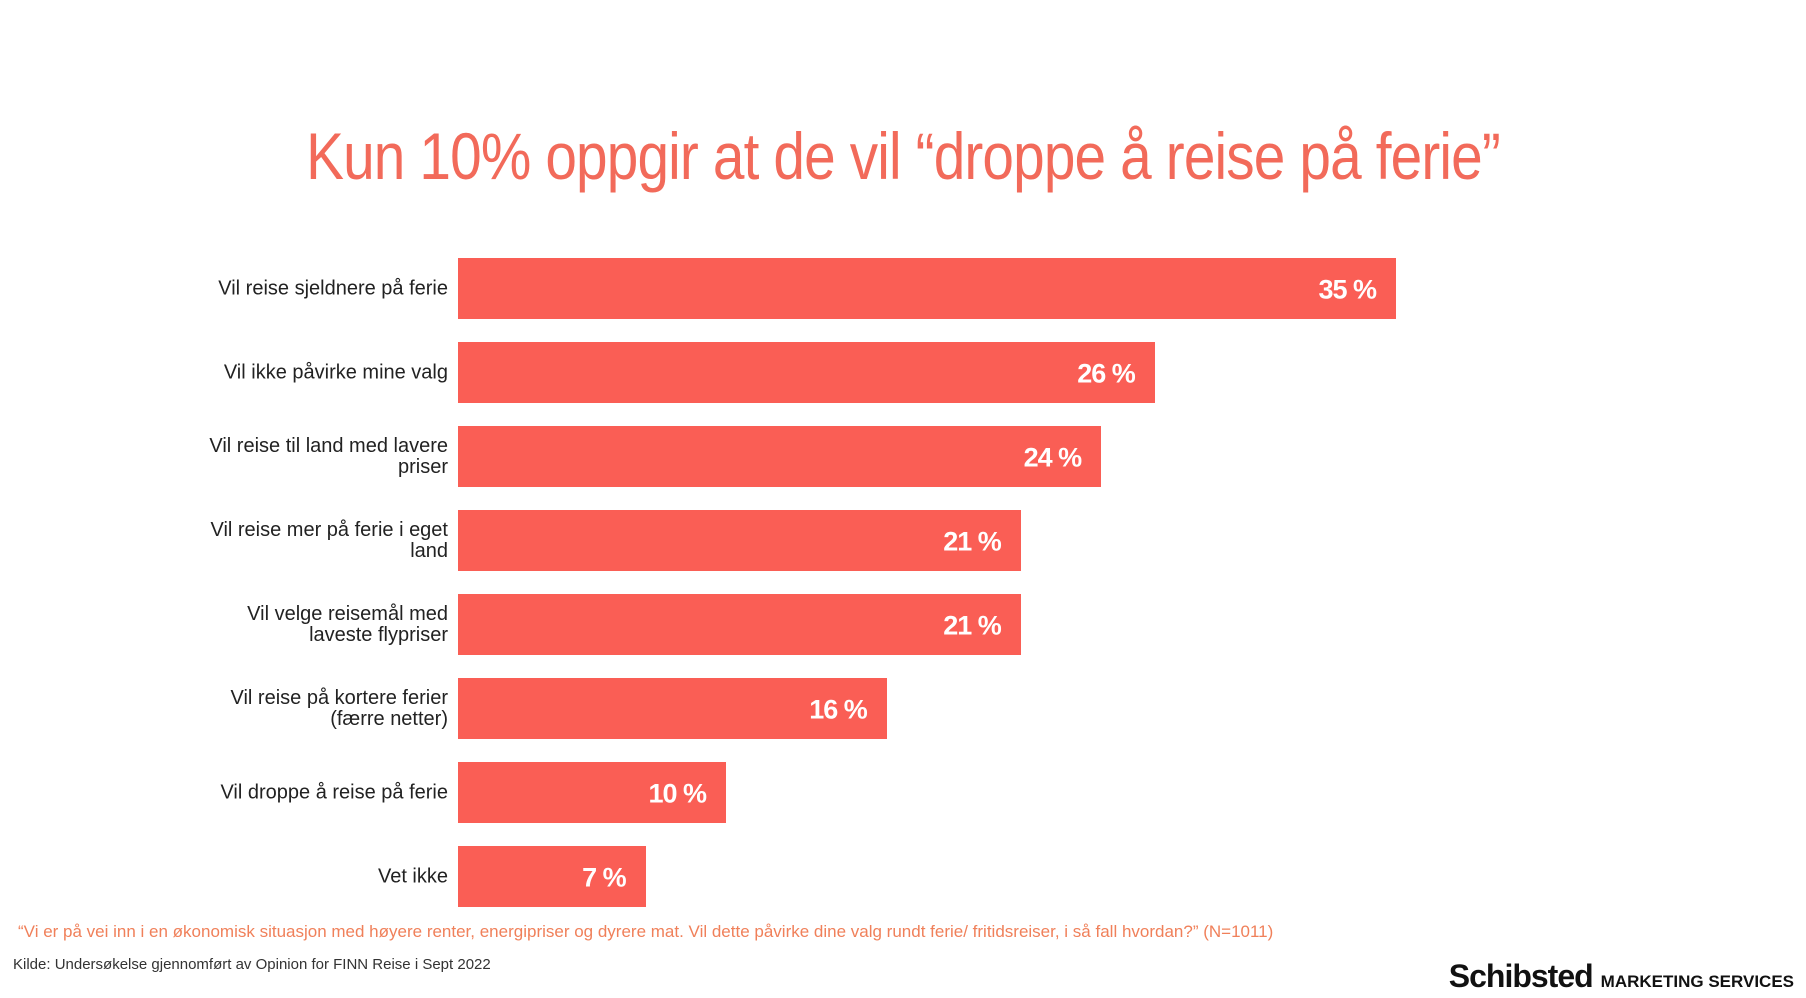 The image size is (1806, 998). What do you see at coordinates (328, 456) in the screenshot?
I see `category-label: Vil reise til land med lavere priser` at bounding box center [328, 456].